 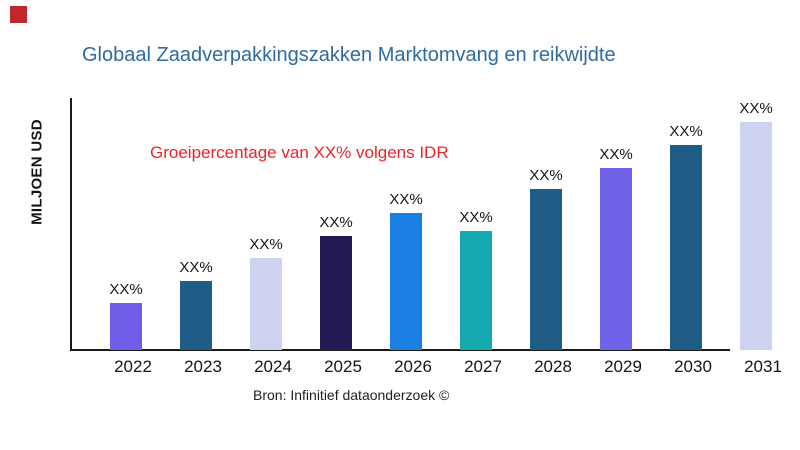 What do you see at coordinates (400, 350) in the screenshot?
I see `x-axis-line` at bounding box center [400, 350].